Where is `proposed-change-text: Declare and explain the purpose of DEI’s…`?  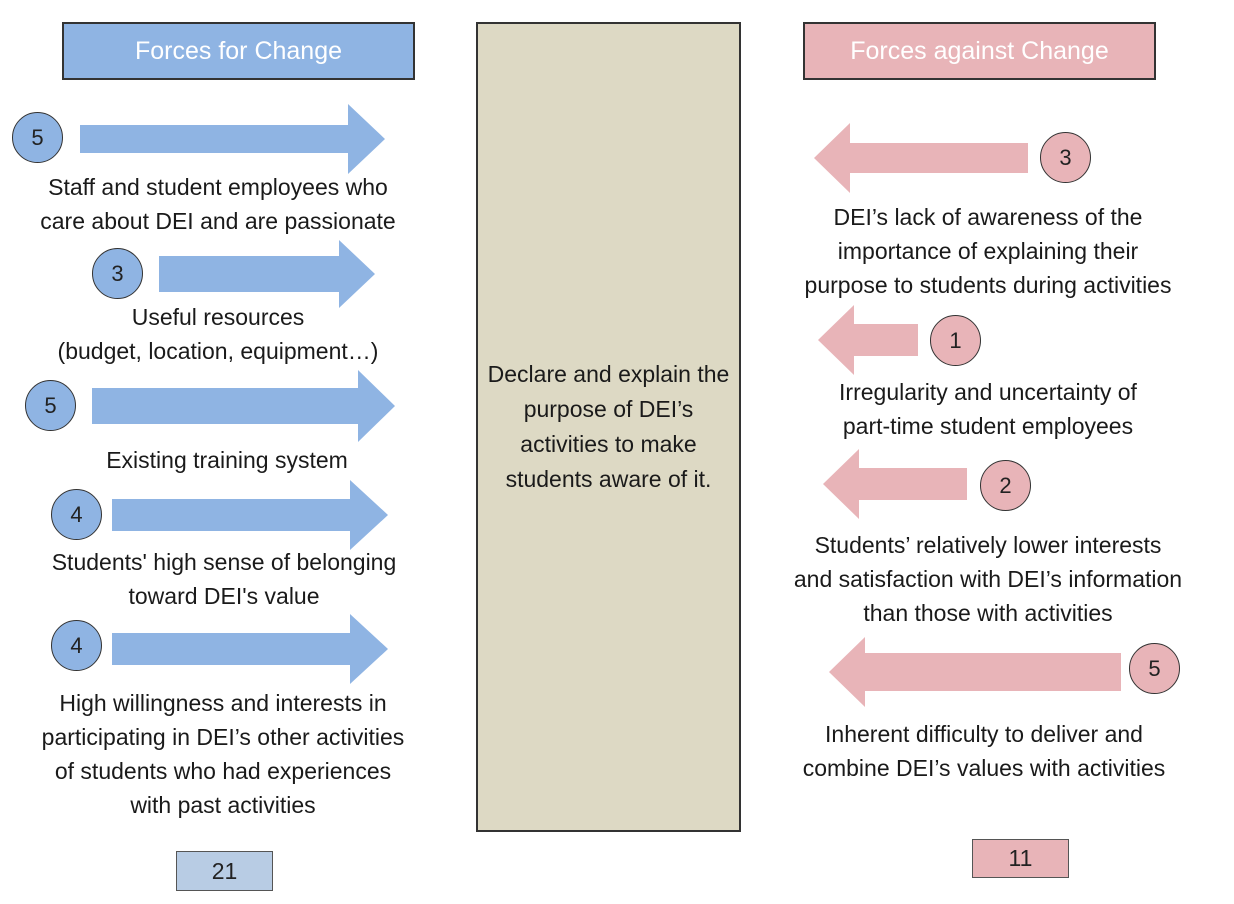 proposed-change-text: Declare and explain the purpose of DEI’s… is located at coordinates (608, 426).